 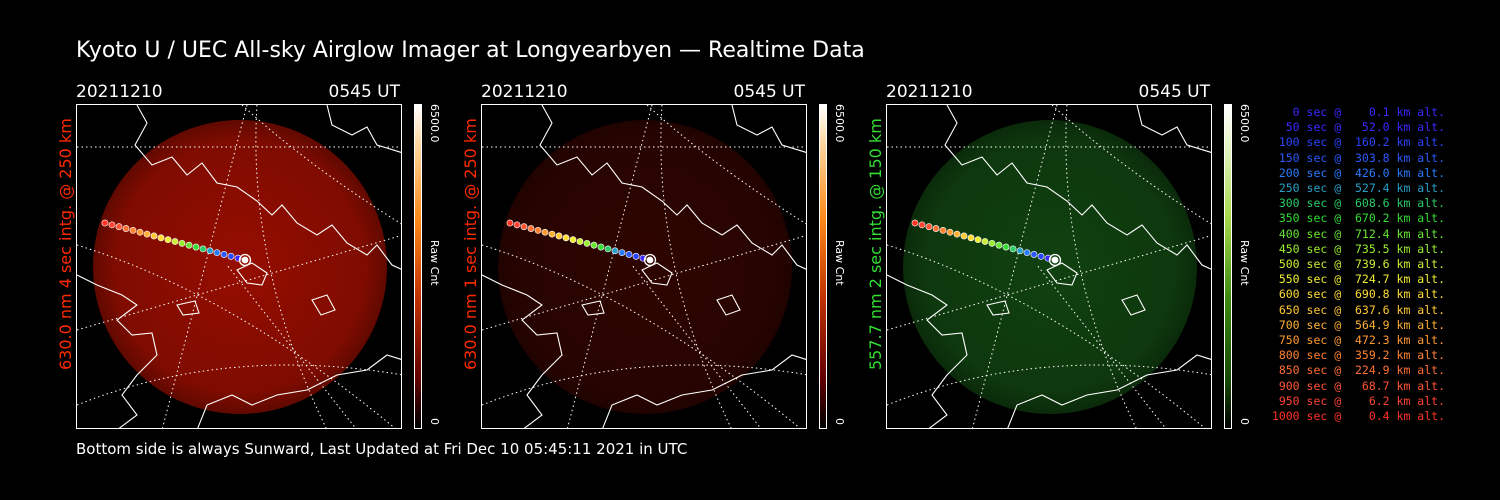 What do you see at coordinates (418, 266) in the screenshot?
I see `panel-1-colorbar` at bounding box center [418, 266].